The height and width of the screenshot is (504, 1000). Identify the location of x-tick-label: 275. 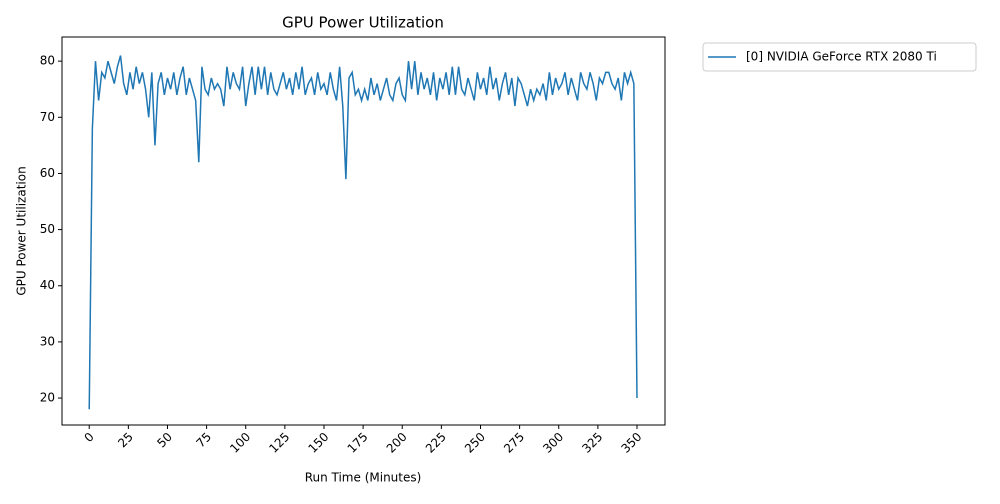
(514, 443).